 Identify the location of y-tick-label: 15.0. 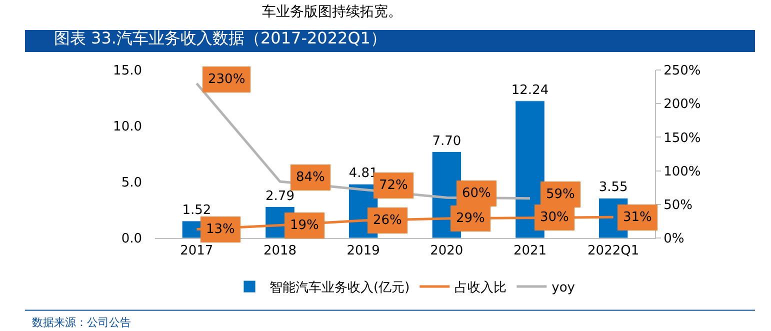
(127, 71).